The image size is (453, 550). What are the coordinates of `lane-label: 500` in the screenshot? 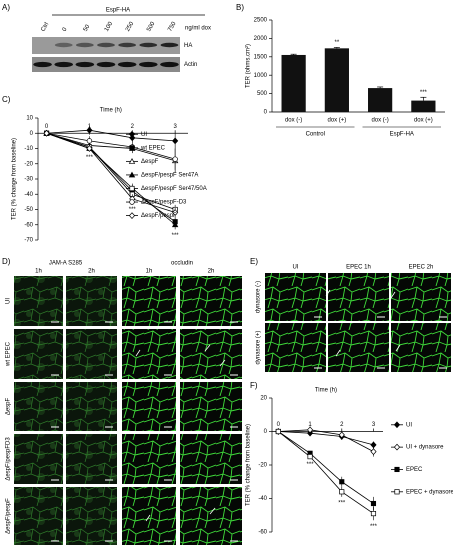 It's located at (151, 27).